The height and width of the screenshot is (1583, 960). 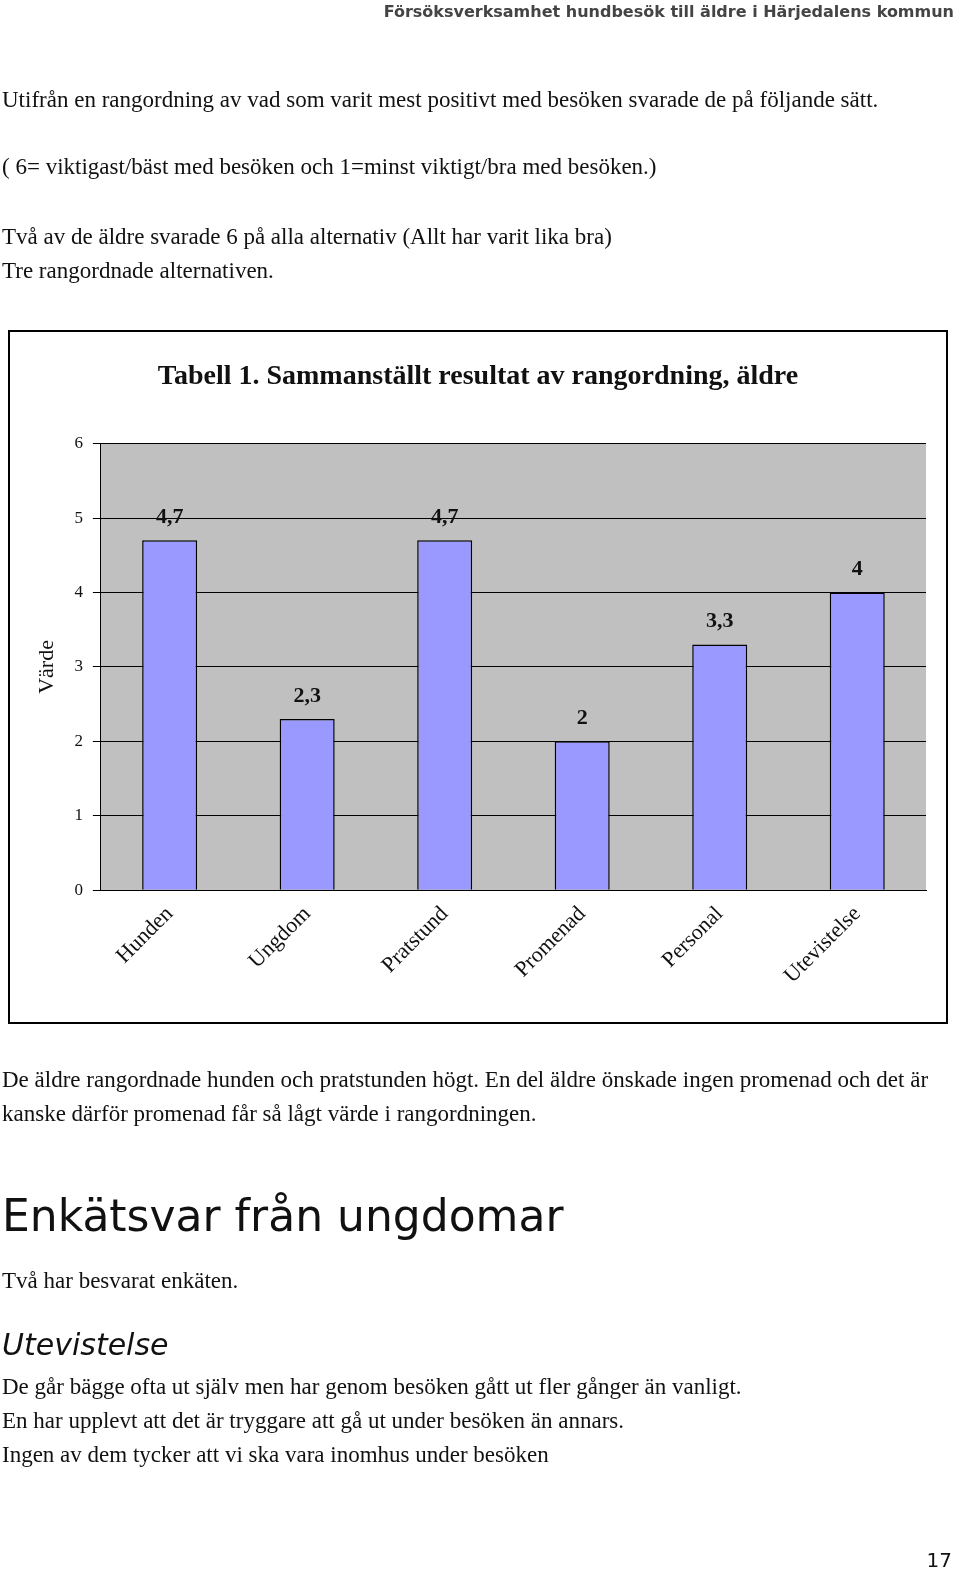 I want to click on text: Två har besvarat enkäten., so click(x=120, y=1281).